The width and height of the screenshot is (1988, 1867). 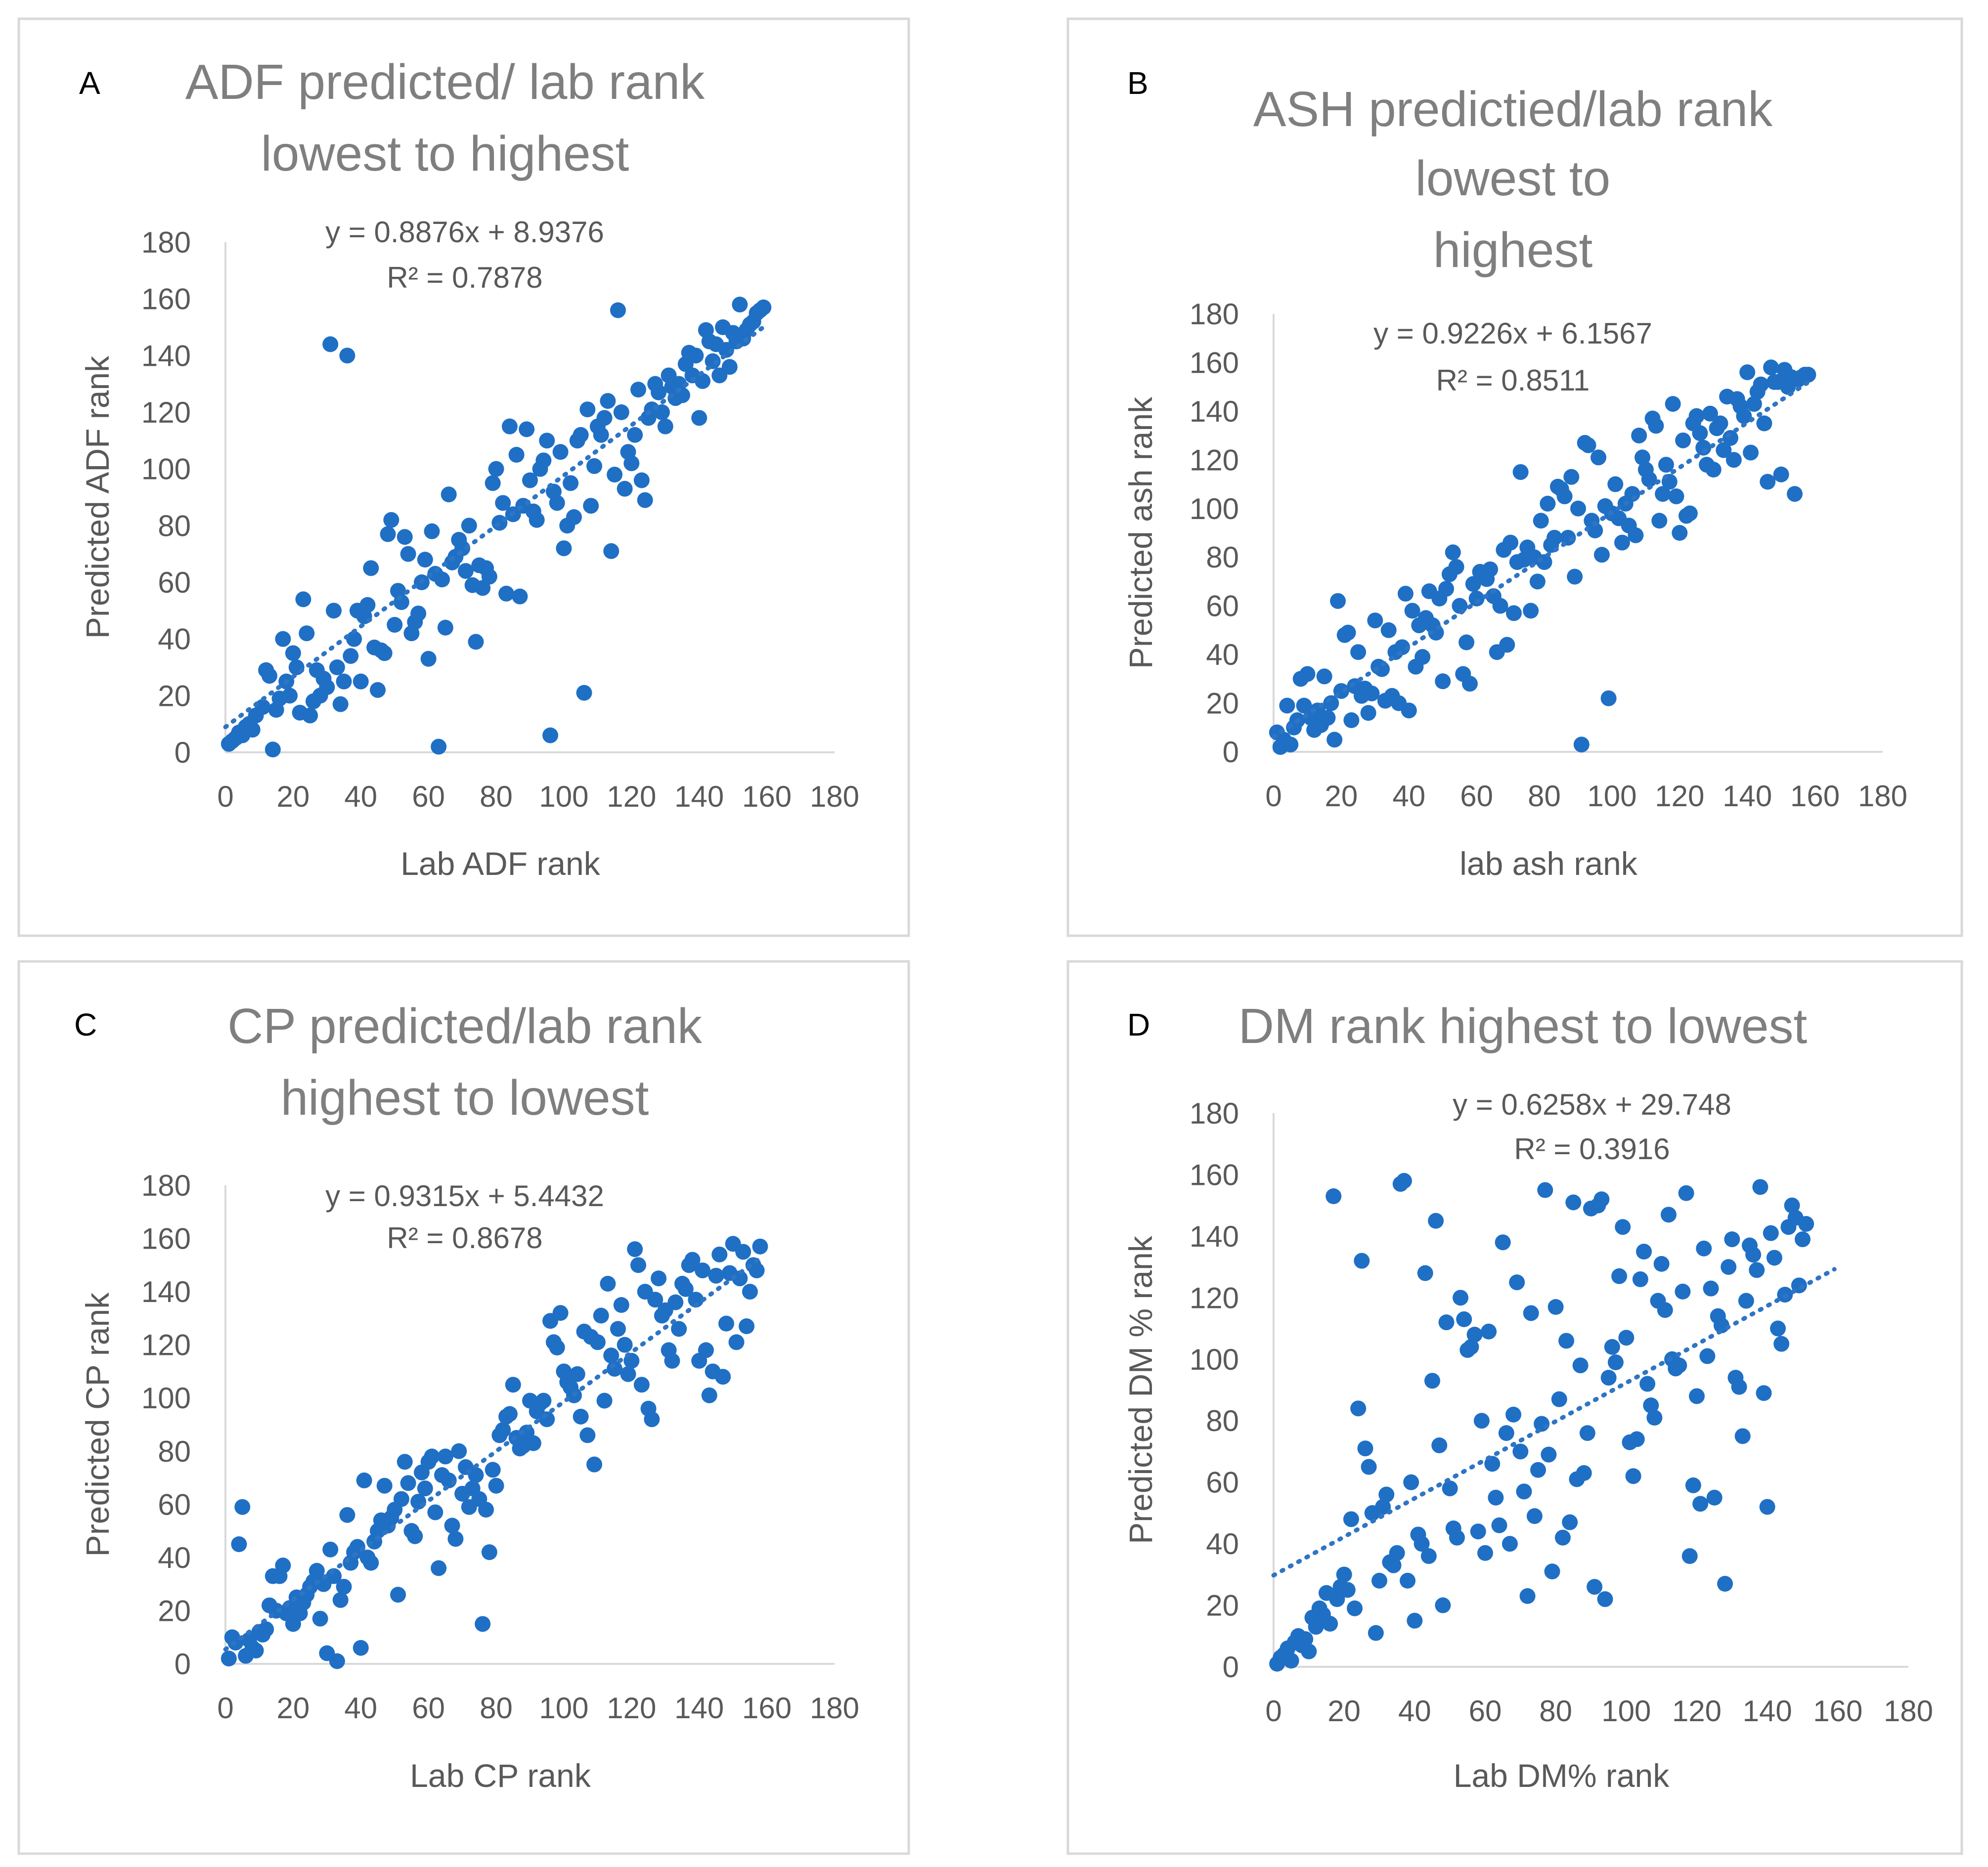 I want to click on x-tick-label-a: 60, so click(x=428, y=797).